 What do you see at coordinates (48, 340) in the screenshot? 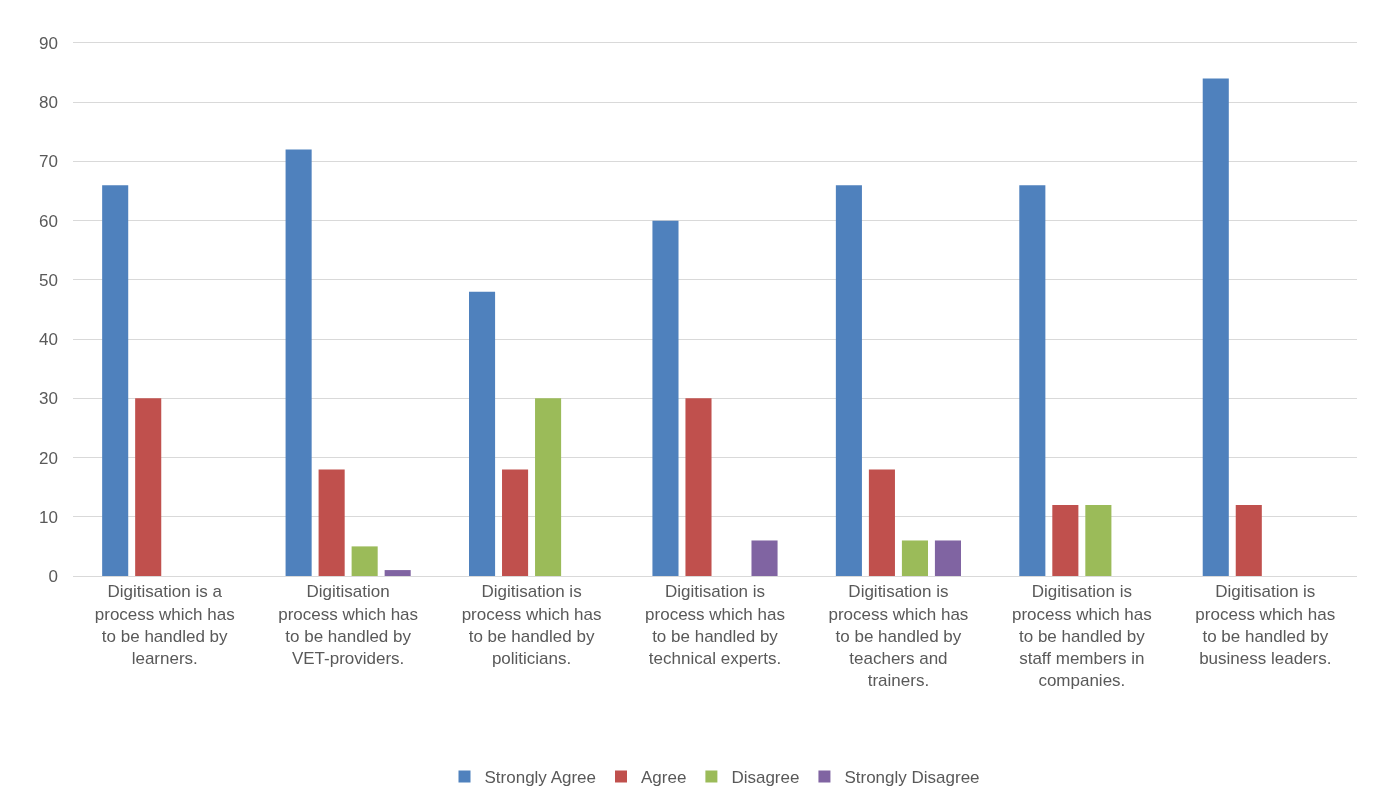
I see `y-tick-label: 40` at bounding box center [48, 340].